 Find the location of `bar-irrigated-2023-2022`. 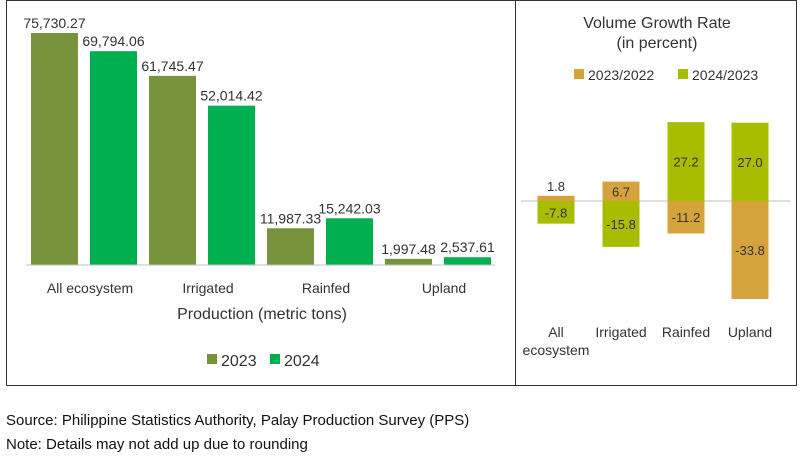

bar-irrigated-2023-2022 is located at coordinates (621, 191).